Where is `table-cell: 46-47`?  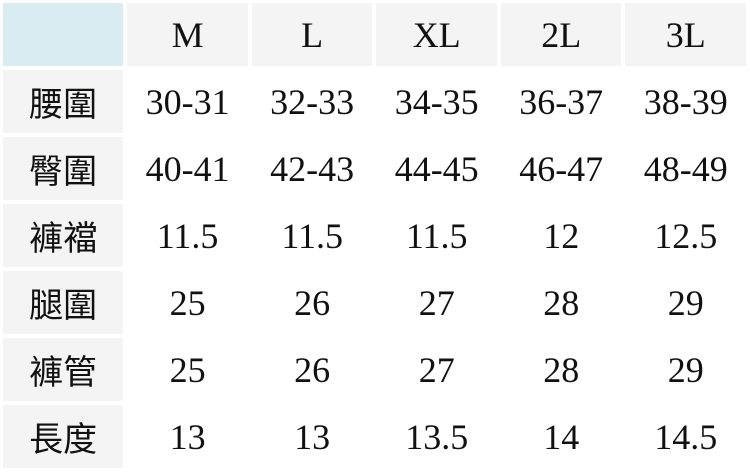
table-cell: 46-47 is located at coordinates (561, 168).